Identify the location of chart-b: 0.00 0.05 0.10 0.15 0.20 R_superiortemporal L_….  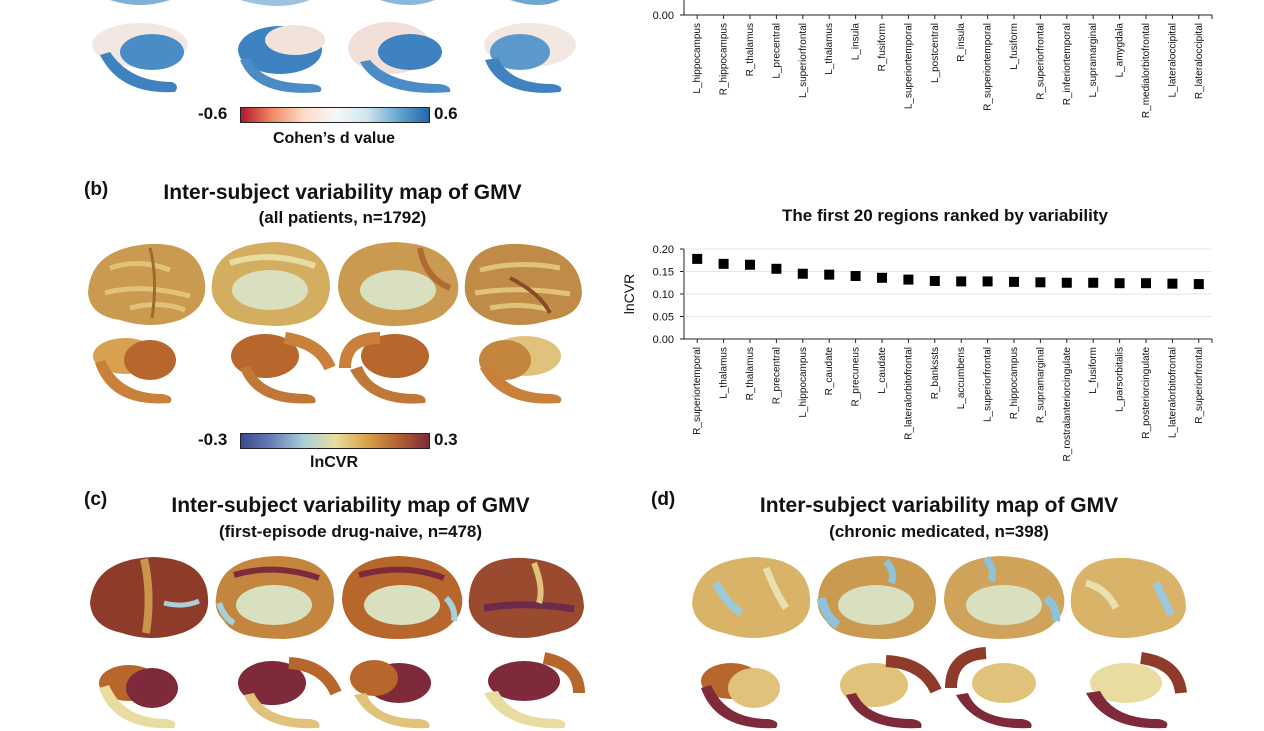
(917, 353).